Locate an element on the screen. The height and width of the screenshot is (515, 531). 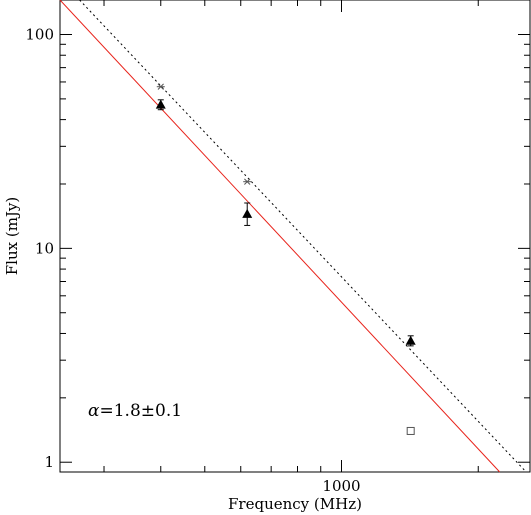
y-tick-label: 1 is located at coordinates (49, 462).